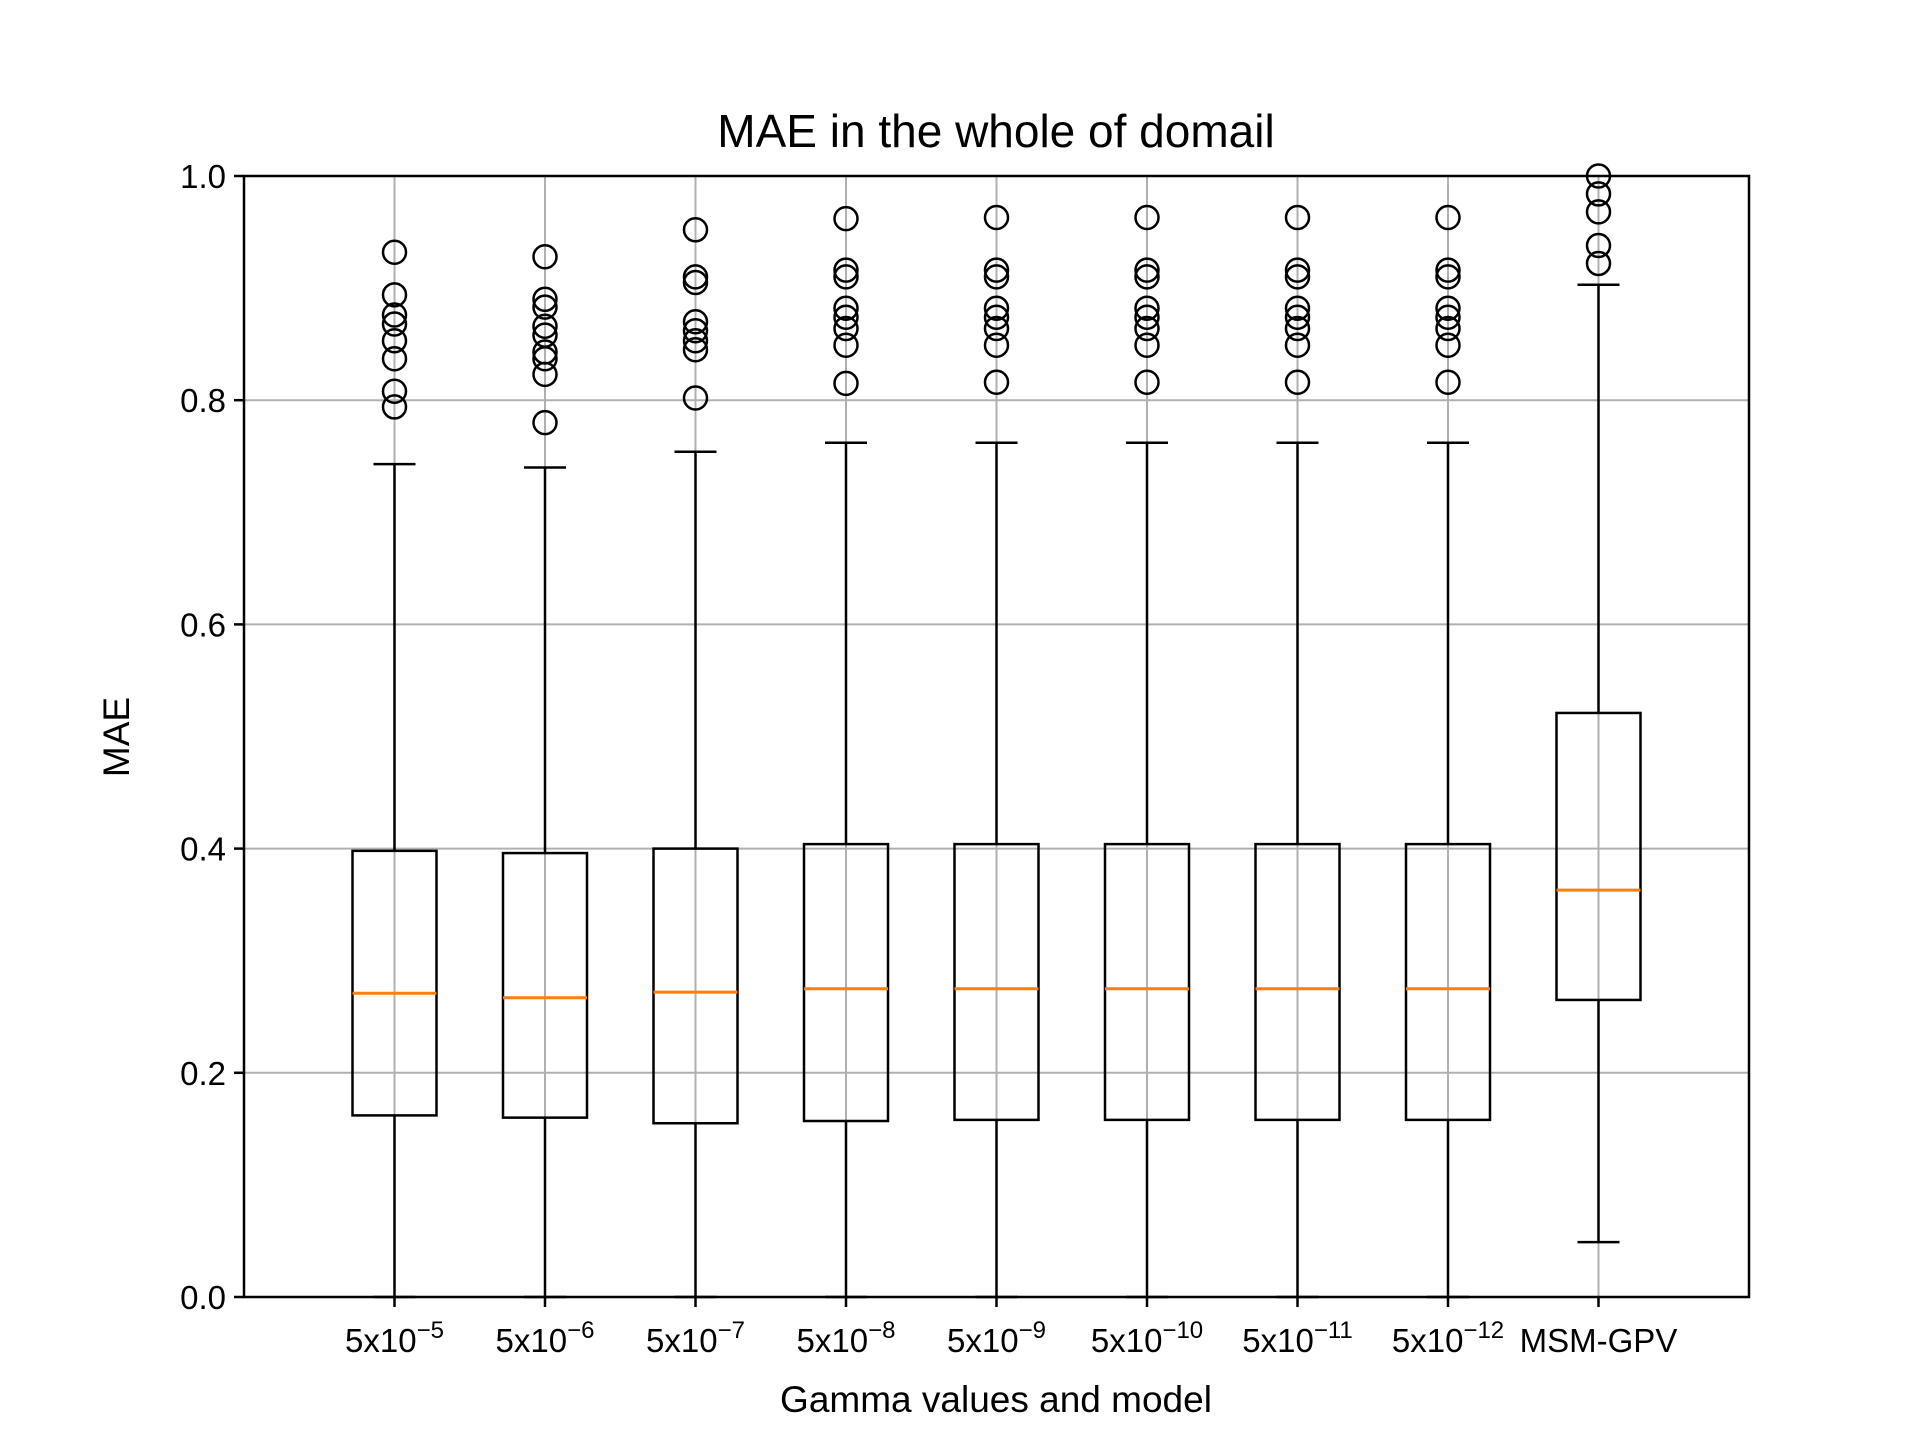  What do you see at coordinates (580, 1330) in the screenshot?
I see `x-tick-label-exponent: −6` at bounding box center [580, 1330].